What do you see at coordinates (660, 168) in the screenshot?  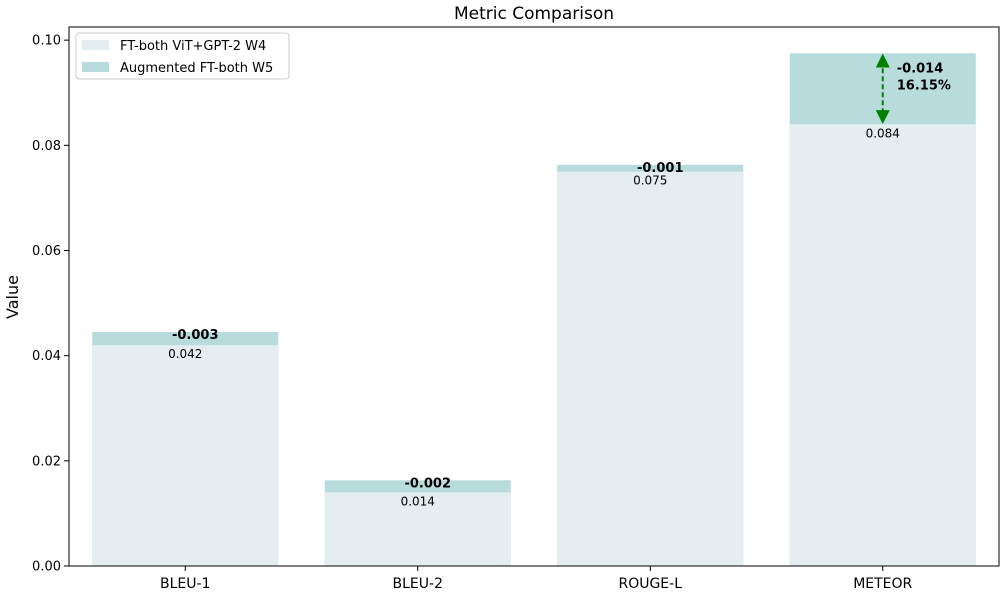 I see `difference-label-rouge-l: -0.001` at bounding box center [660, 168].